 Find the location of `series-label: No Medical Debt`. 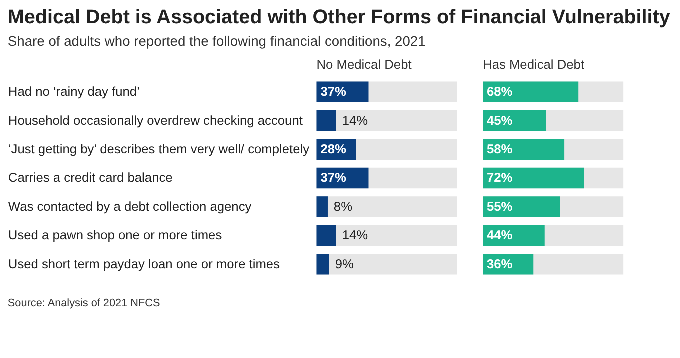

series-label: No Medical Debt is located at coordinates (364, 64).